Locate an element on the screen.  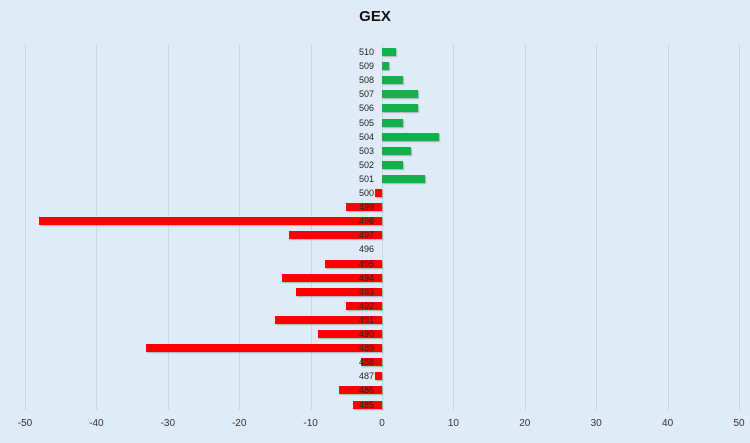
category-label: 495 is located at coordinates (366, 263).